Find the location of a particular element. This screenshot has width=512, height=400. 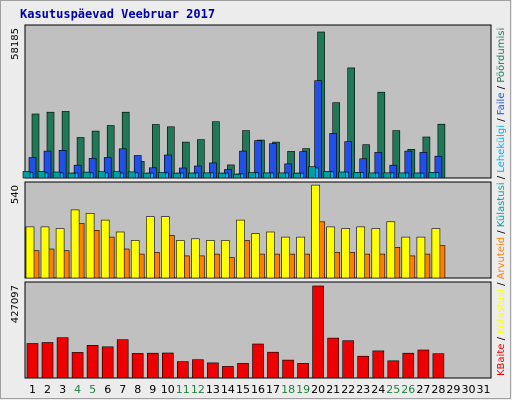

bar-külastusi-day-9 is located at coordinates (147, 175).